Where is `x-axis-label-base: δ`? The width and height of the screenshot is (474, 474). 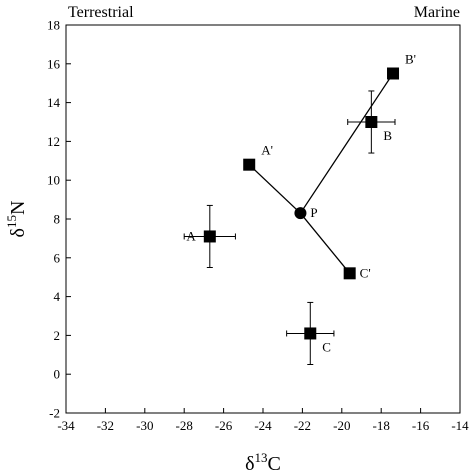 x-axis-label-base: δ is located at coordinates (249, 463).